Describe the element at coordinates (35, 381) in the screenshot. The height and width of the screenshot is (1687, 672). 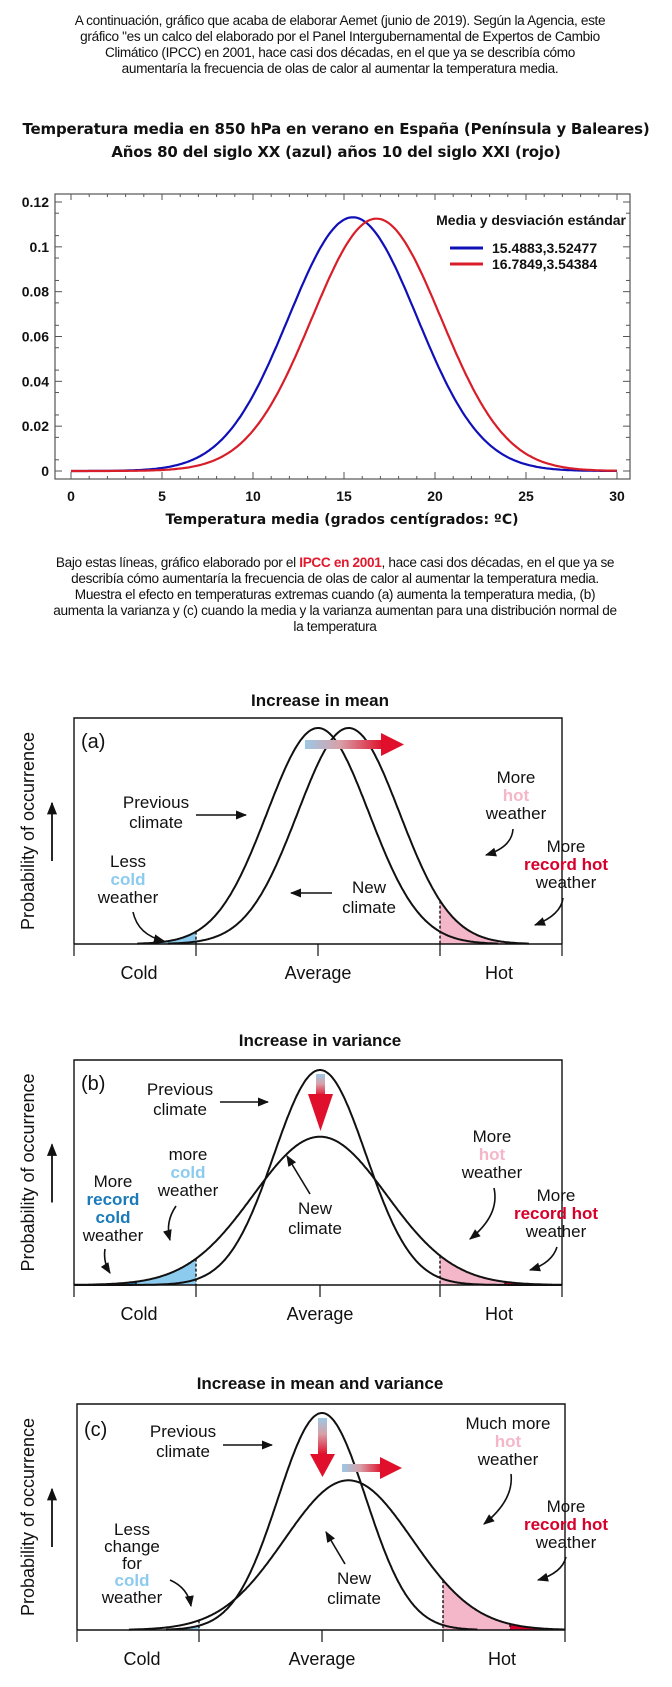
I see `y-tick-label: 0.04` at that location.